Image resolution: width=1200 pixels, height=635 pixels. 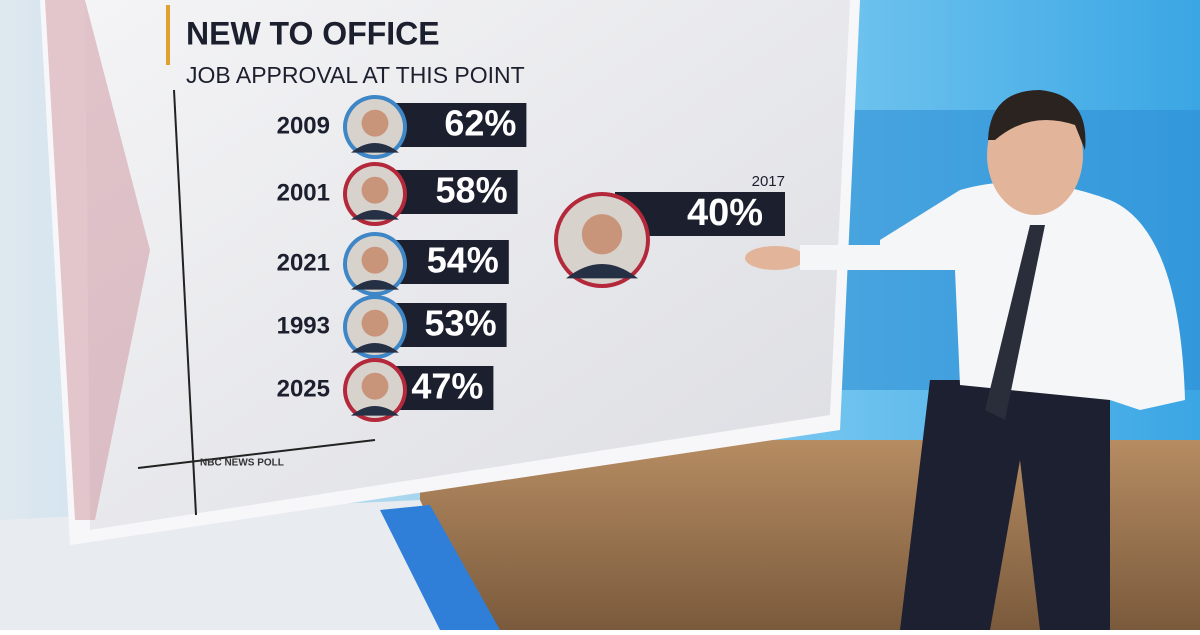 What do you see at coordinates (447, 386) in the screenshot?
I see `value-label: 47%` at bounding box center [447, 386].